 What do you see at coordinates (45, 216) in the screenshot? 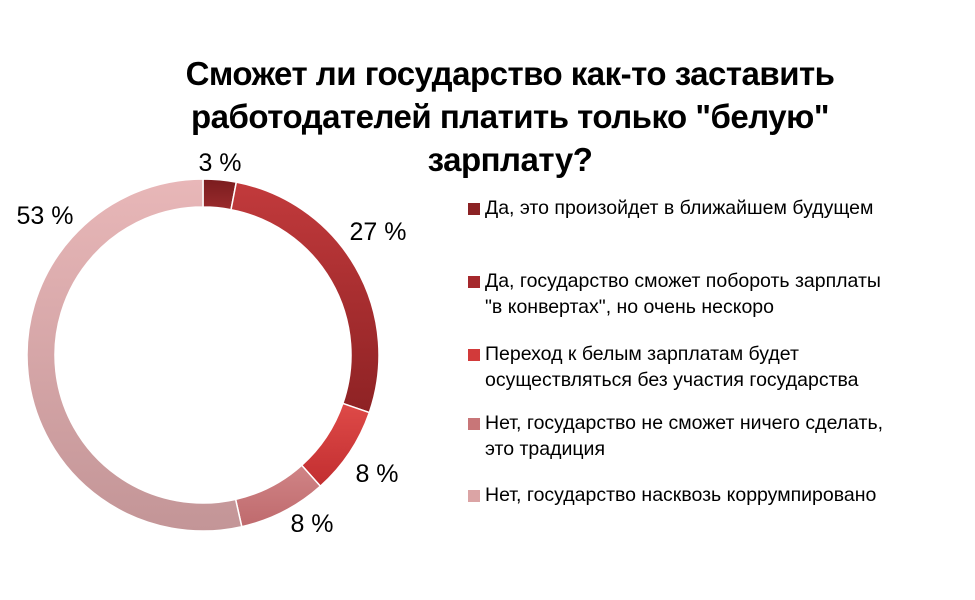
I see `slice-label-5: 53 %` at bounding box center [45, 216].